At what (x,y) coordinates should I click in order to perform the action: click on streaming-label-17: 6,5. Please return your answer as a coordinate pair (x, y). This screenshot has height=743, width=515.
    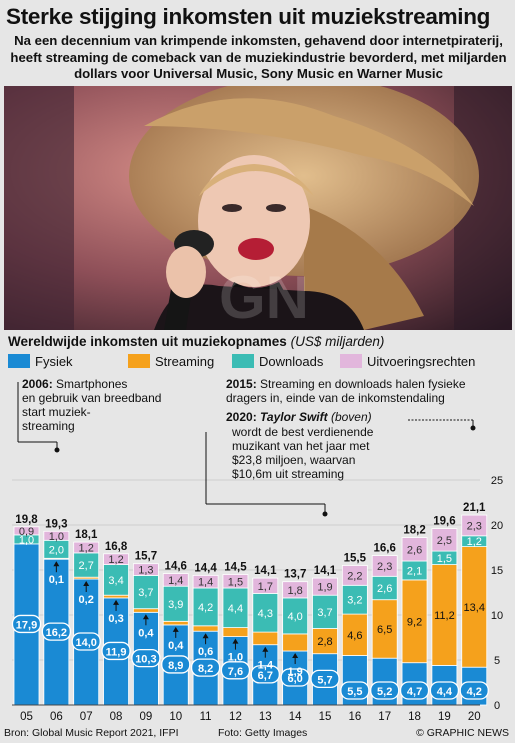
    Looking at the image, I should click on (384, 630).